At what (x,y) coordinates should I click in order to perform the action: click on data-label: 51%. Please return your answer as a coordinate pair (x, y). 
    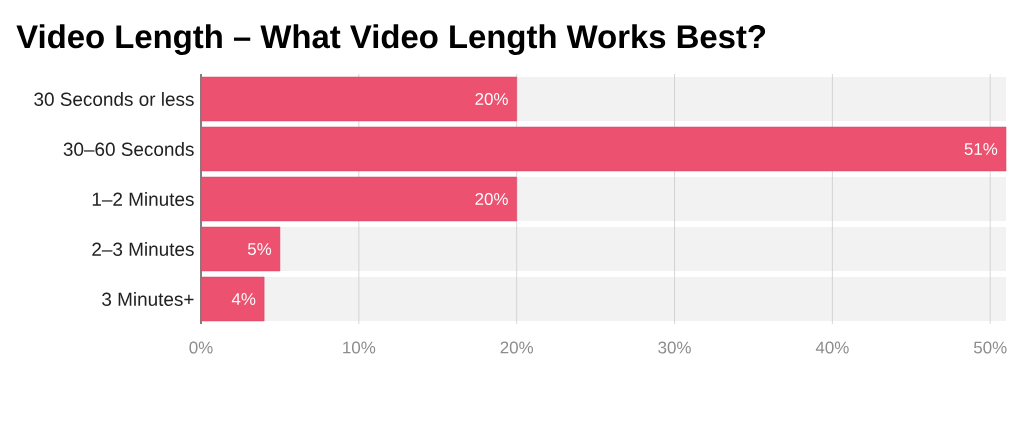
    Looking at the image, I should click on (981, 149).